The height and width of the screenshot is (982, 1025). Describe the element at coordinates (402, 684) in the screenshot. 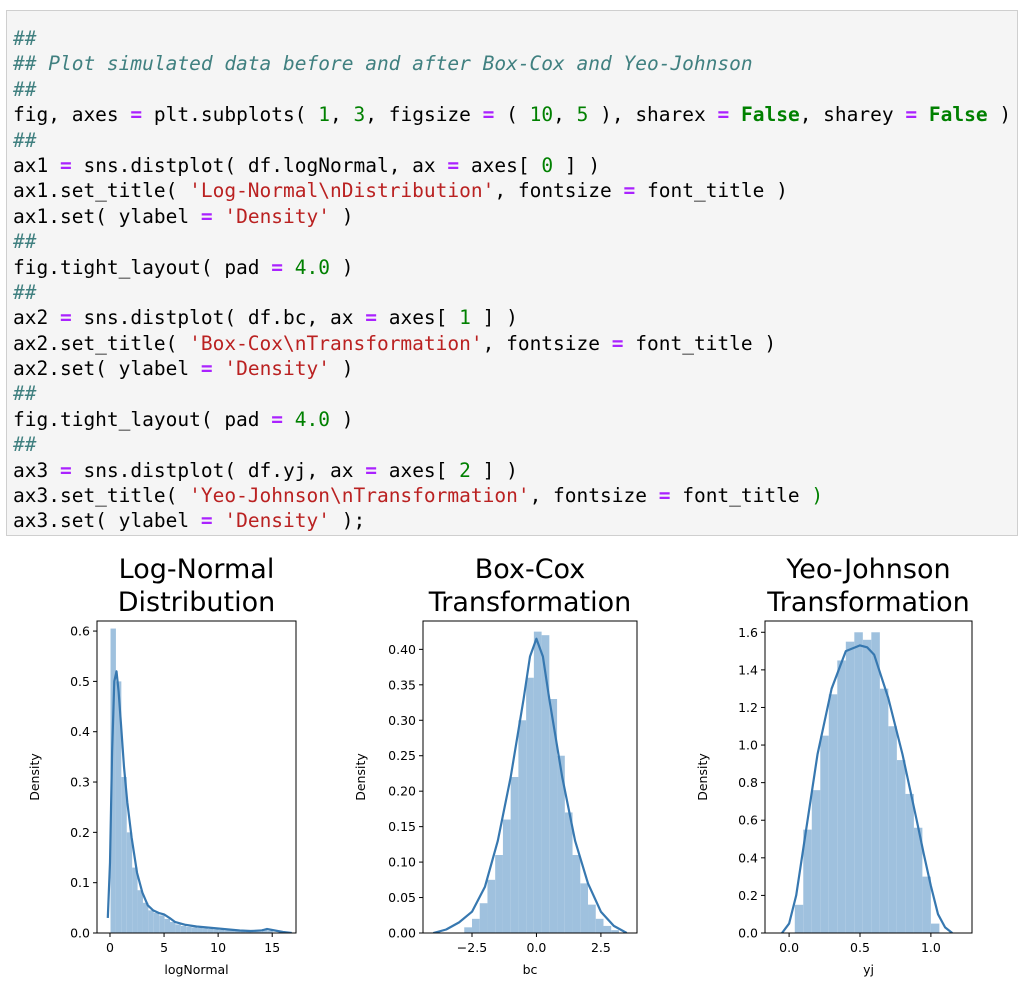

I see `y-tick-label: 0.35` at that location.